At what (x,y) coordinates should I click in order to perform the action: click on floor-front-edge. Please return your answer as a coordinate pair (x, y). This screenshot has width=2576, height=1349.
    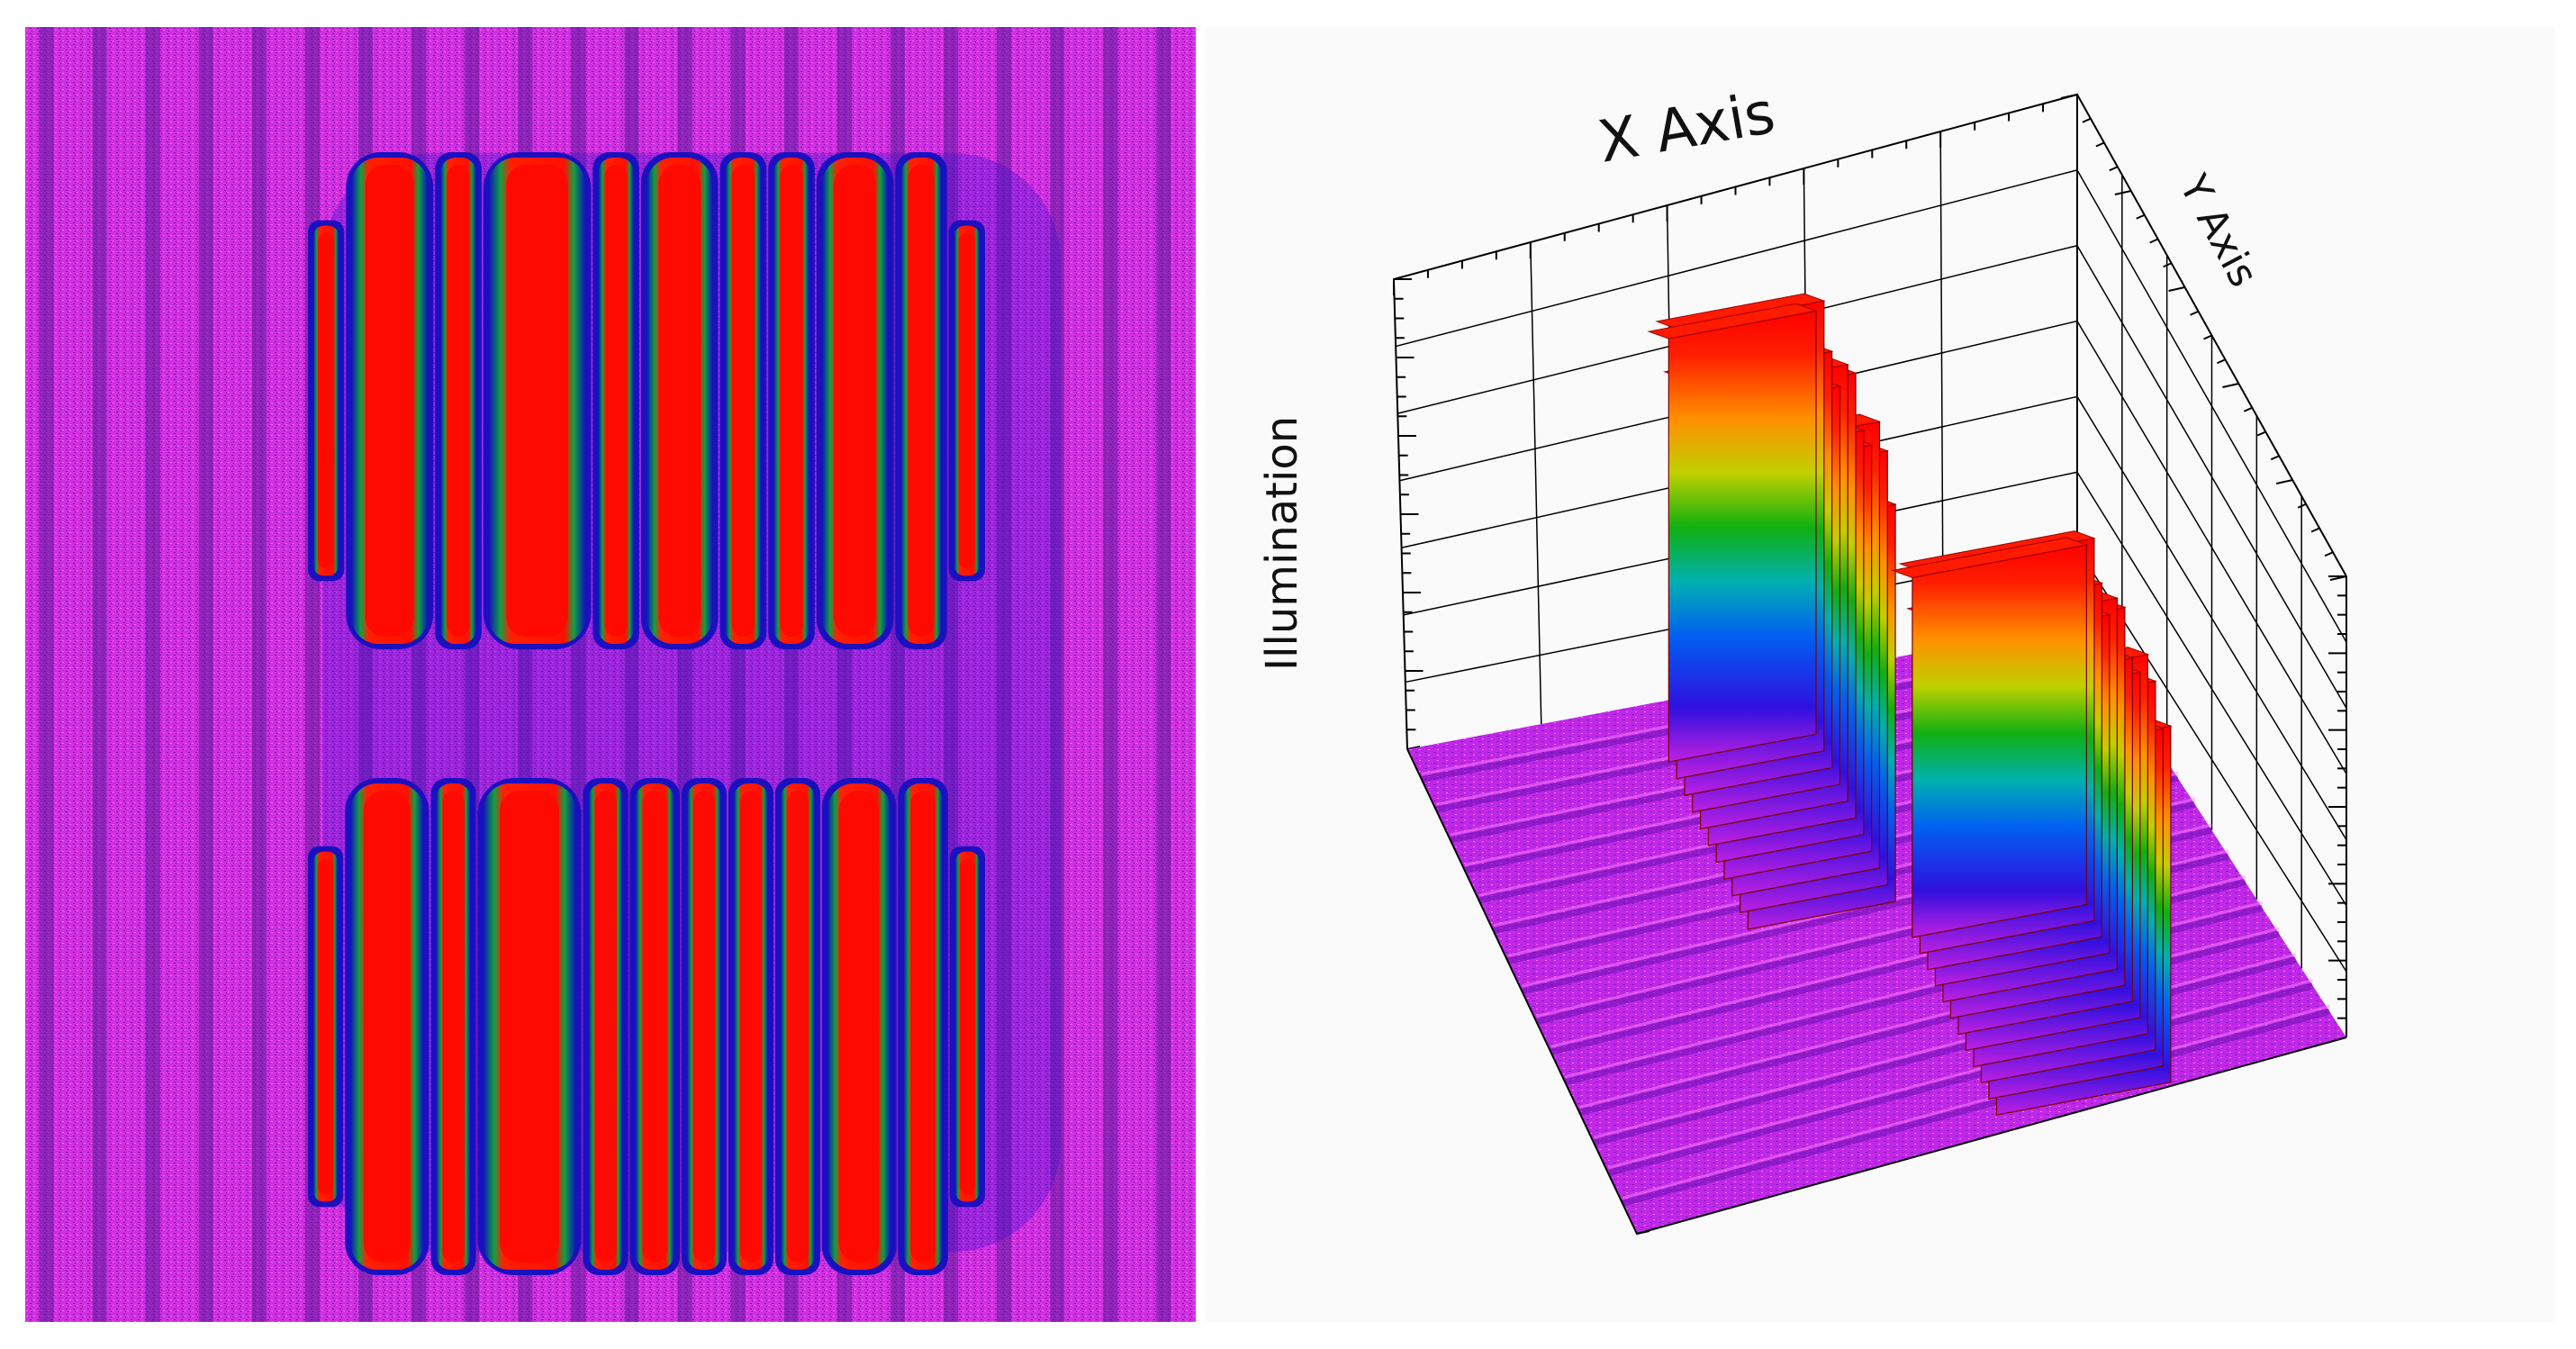
    Looking at the image, I should click on (1876, 992).